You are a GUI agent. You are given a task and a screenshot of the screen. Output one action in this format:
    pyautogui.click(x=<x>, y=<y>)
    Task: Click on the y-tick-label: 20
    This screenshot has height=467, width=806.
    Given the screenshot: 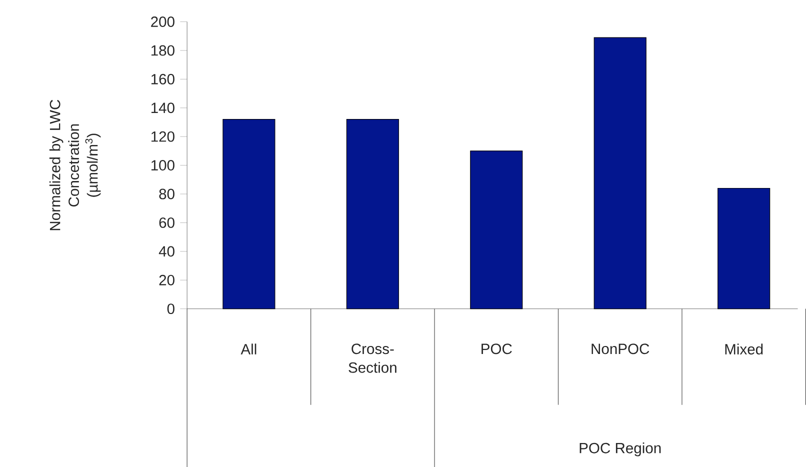 What is the action you would take?
    pyautogui.click(x=166, y=280)
    